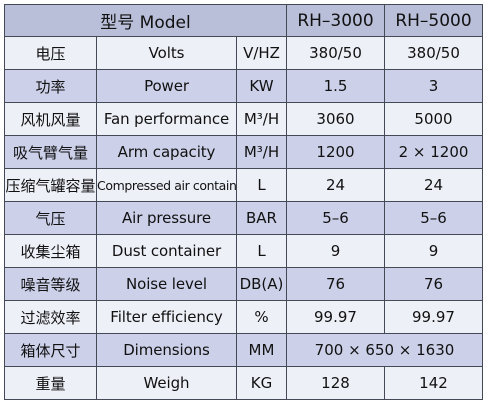 Image resolution: width=486 pixels, height=403 pixels. I want to click on value-rh3000: 24, so click(335, 185).